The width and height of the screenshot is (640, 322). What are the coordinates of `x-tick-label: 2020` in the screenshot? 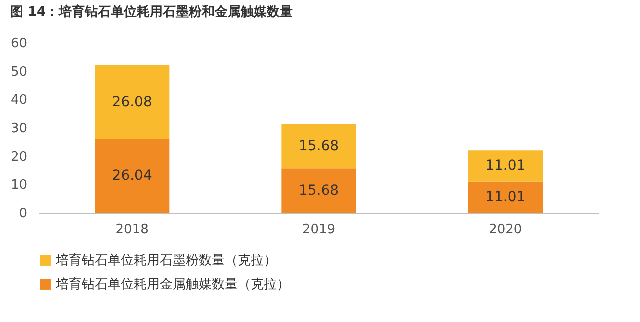 It's located at (505, 230).